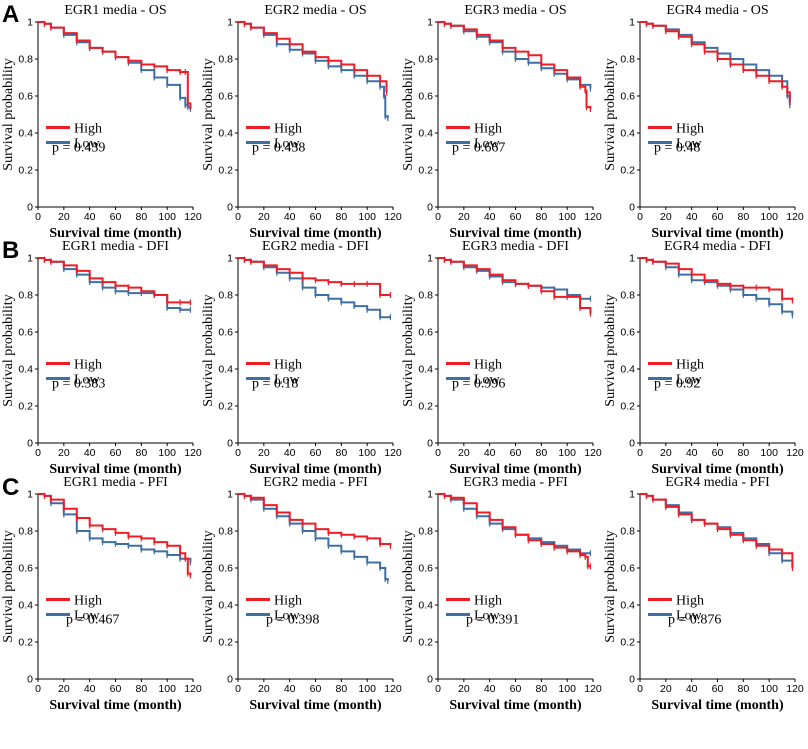 Image resolution: width=808 pixels, height=749 pixels. Describe the element at coordinates (78, 384) in the screenshot. I see `p-value: p = 0.383` at that location.